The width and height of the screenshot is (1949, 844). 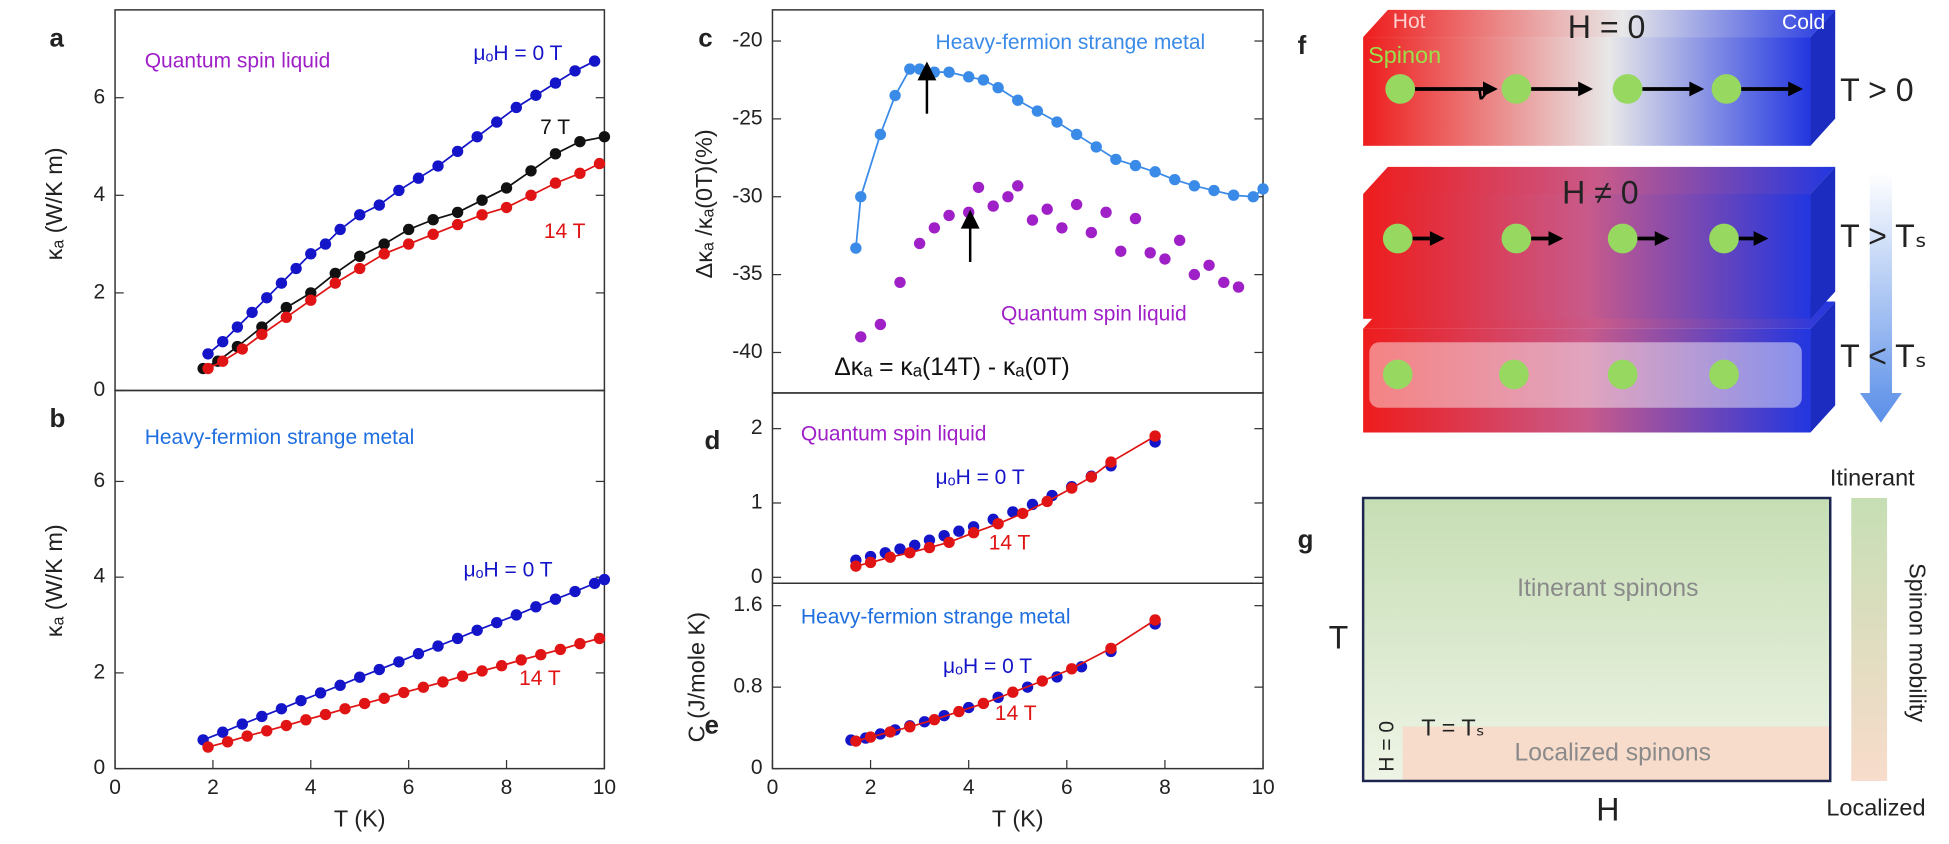 What do you see at coordinates (1600, 164) in the screenshot?
I see `velocity-arrows` at bounding box center [1600, 164].